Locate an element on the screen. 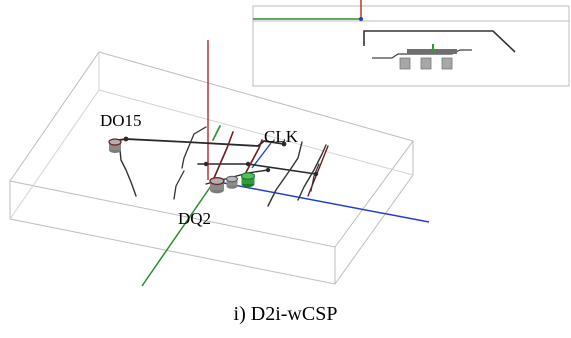  lead-right-a is located at coordinates (285, 174).